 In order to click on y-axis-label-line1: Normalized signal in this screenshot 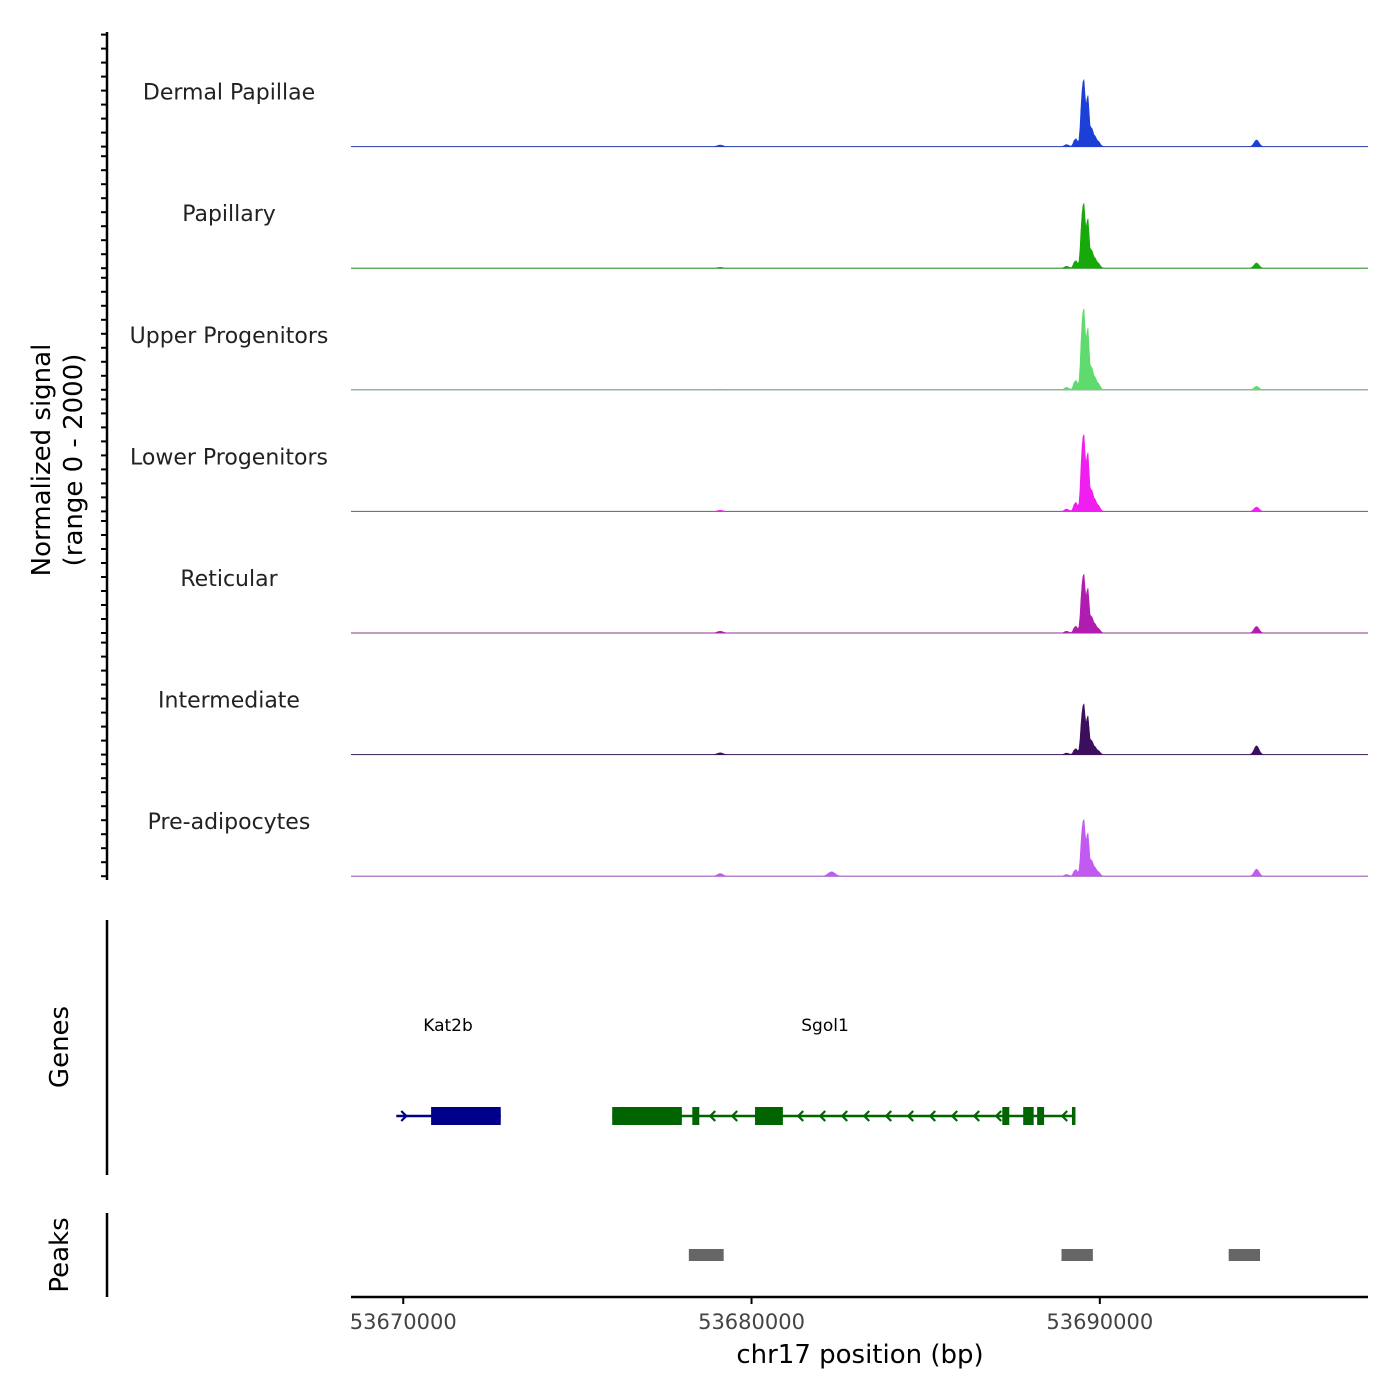, I will do `click(42, 460)`.